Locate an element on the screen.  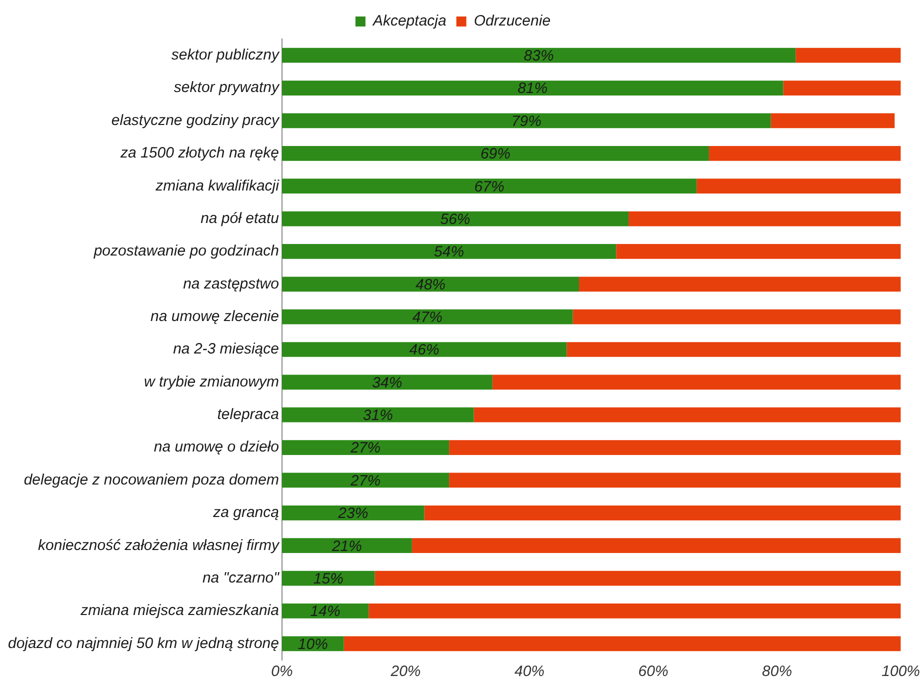
y-tick-label: na pół etatu is located at coordinates (240, 218).